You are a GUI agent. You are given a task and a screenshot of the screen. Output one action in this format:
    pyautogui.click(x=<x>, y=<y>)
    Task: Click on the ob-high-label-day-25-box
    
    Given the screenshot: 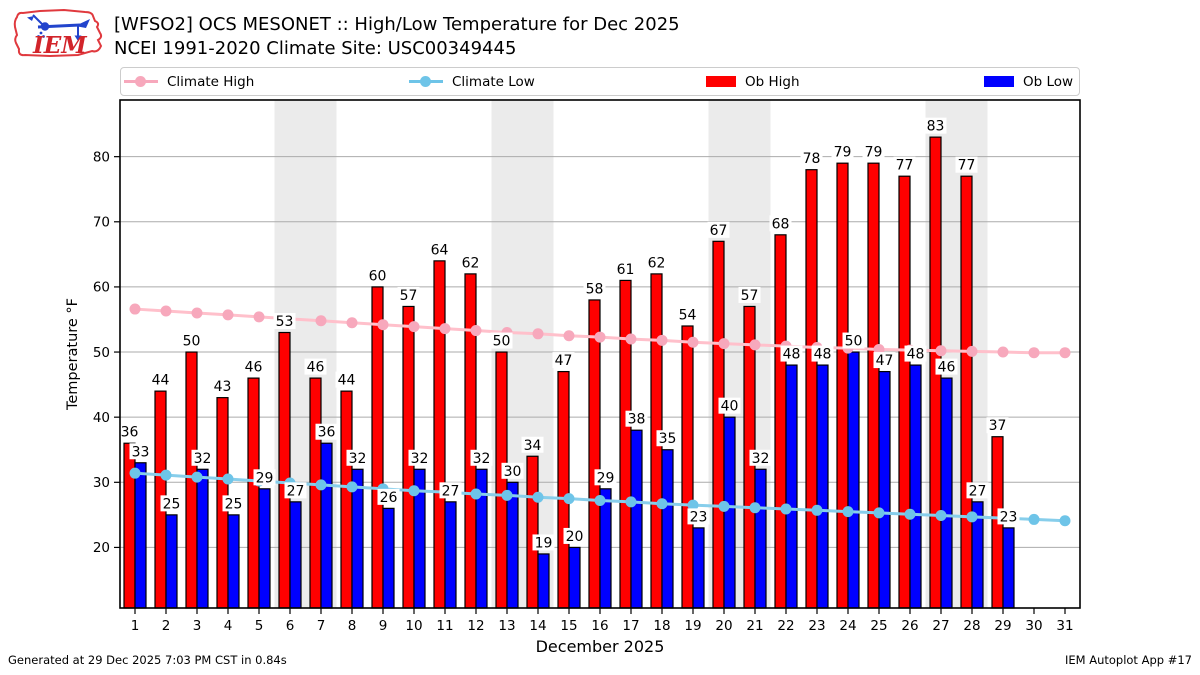 What is the action you would take?
    pyautogui.click(x=873, y=151)
    